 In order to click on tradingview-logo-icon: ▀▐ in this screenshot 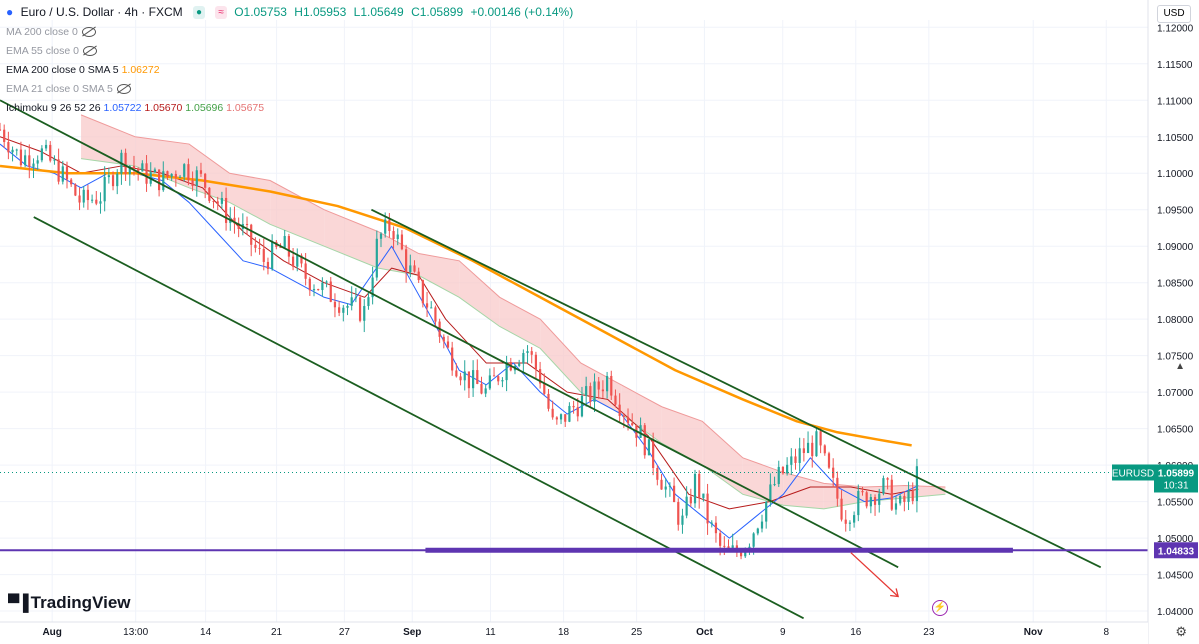, I will do `click(18, 603)`.